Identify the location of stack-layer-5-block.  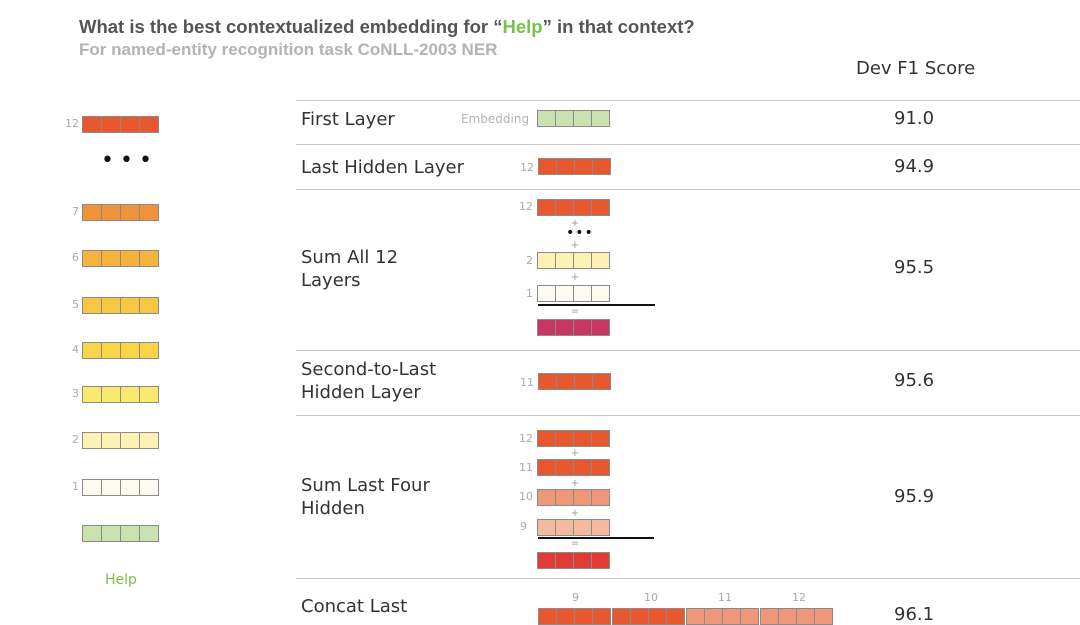
(120, 305).